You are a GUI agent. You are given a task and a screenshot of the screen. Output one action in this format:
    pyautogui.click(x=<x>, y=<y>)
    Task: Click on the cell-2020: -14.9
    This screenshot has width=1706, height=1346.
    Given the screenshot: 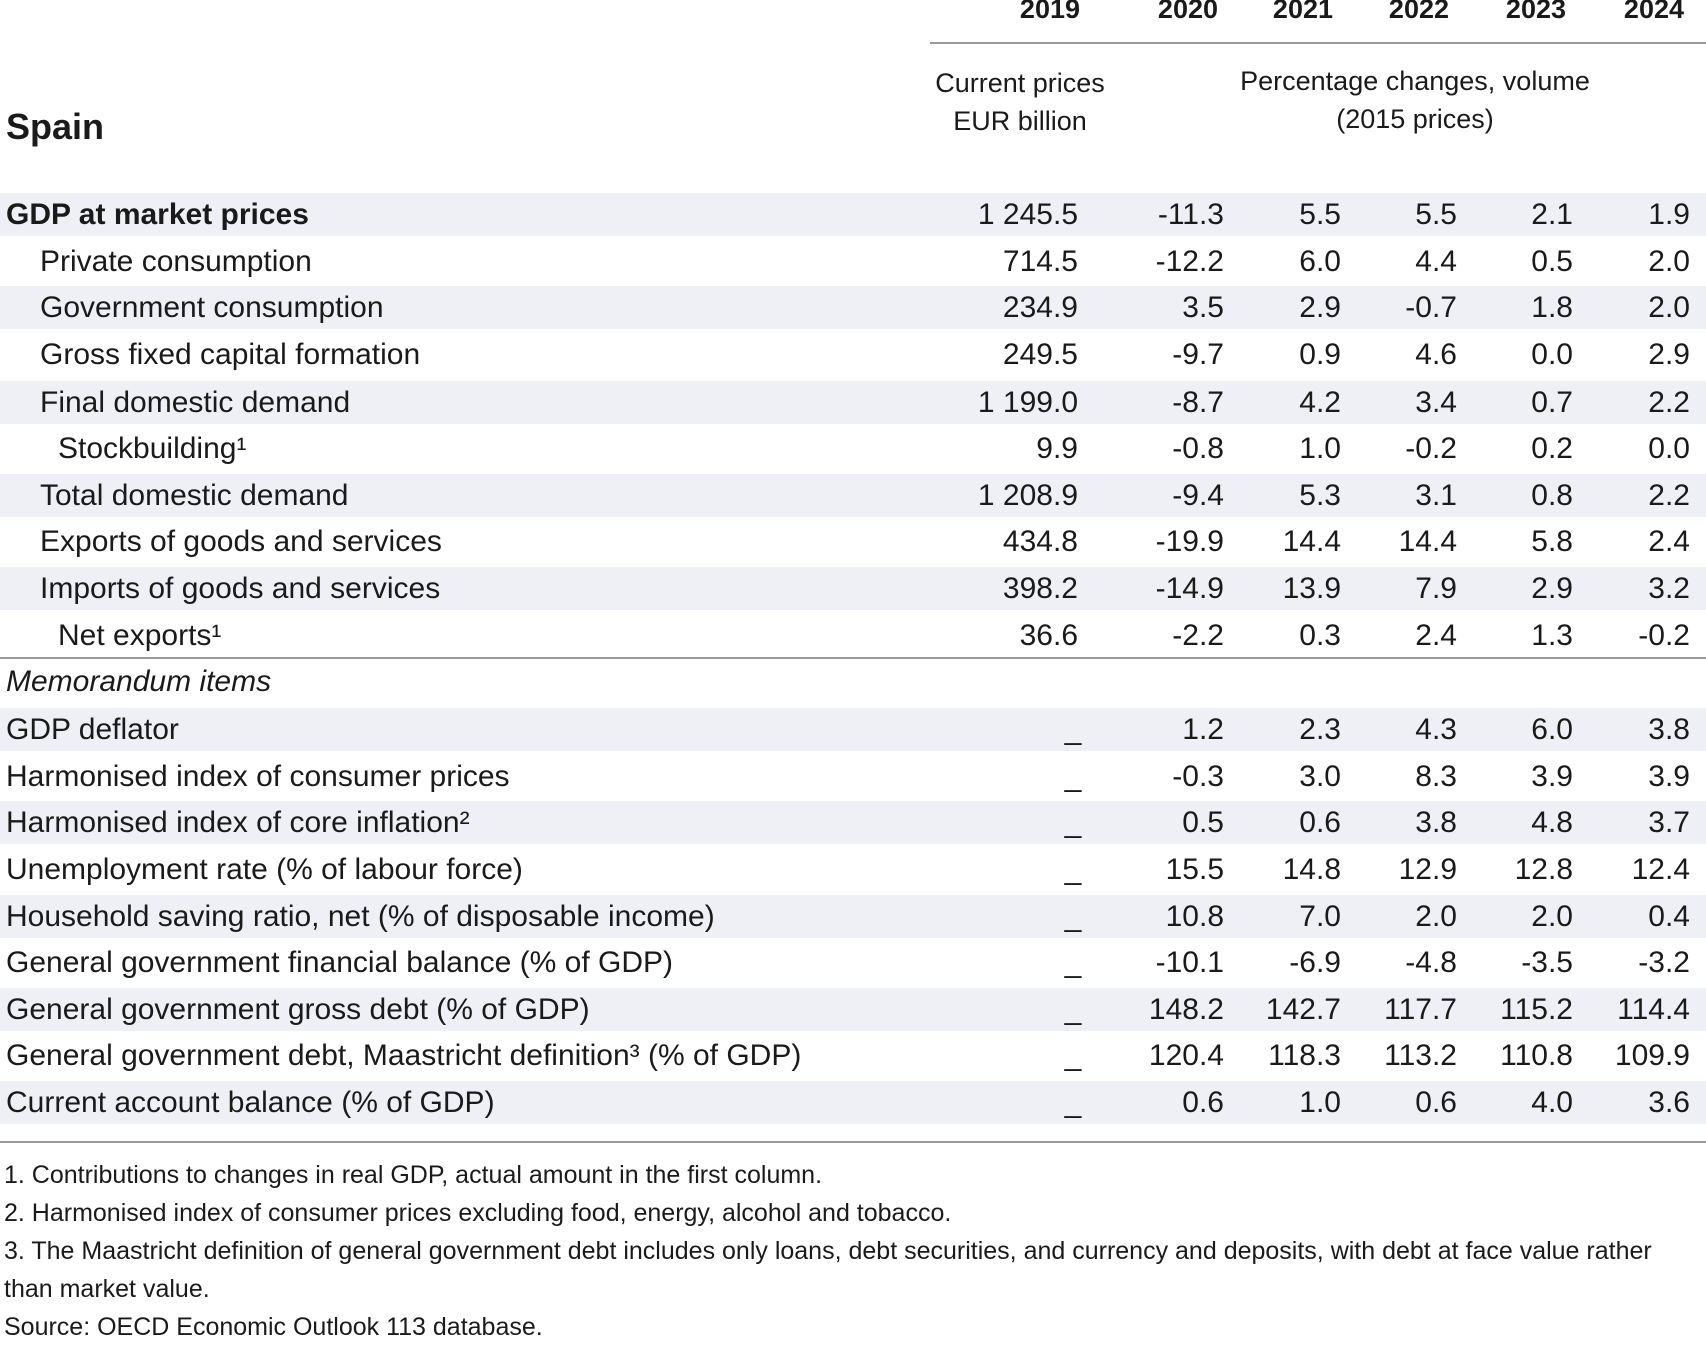 What is the action you would take?
    pyautogui.click(x=1189, y=588)
    